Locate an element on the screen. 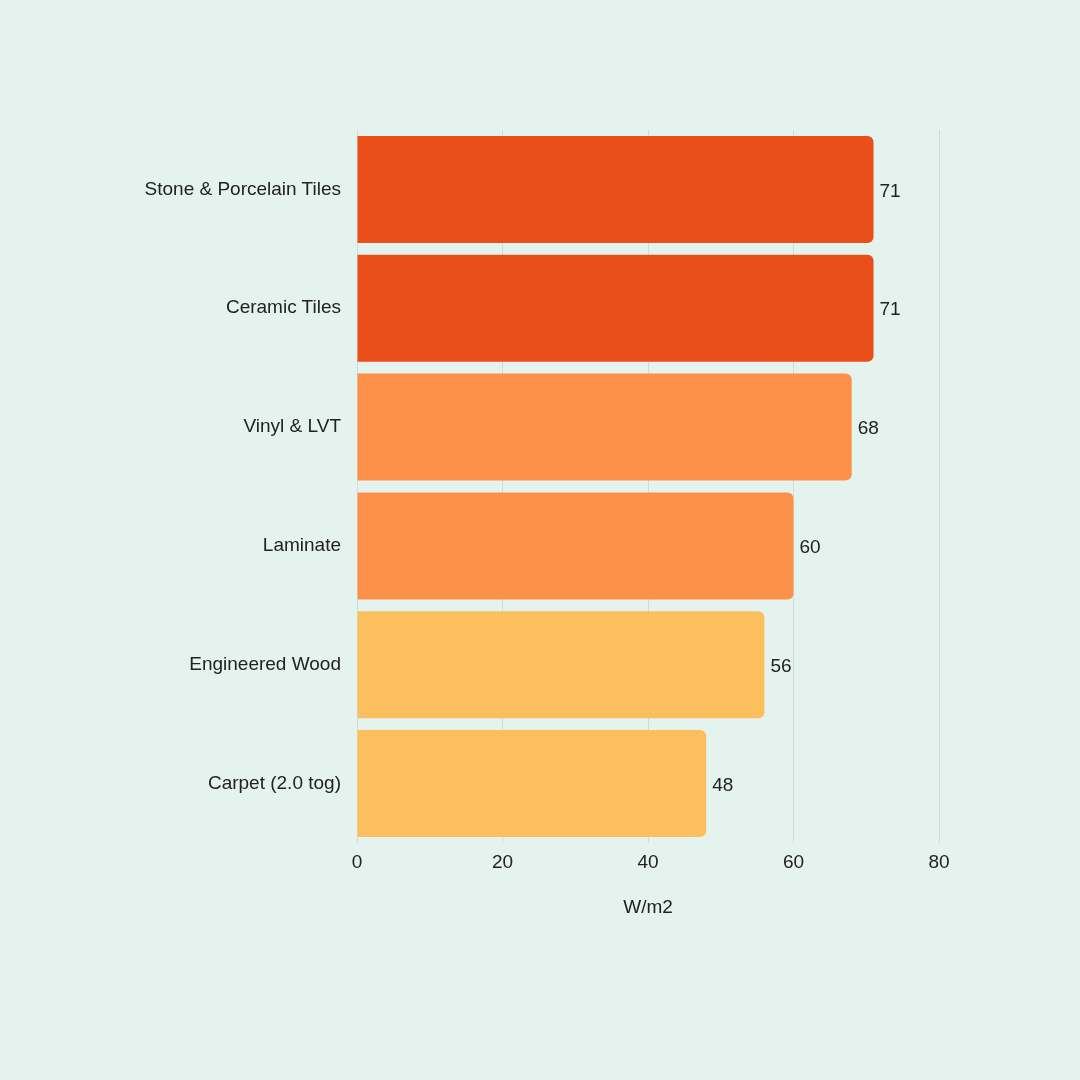 The height and width of the screenshot is (1080, 1080). x-tick-label: 20 is located at coordinates (502, 861).